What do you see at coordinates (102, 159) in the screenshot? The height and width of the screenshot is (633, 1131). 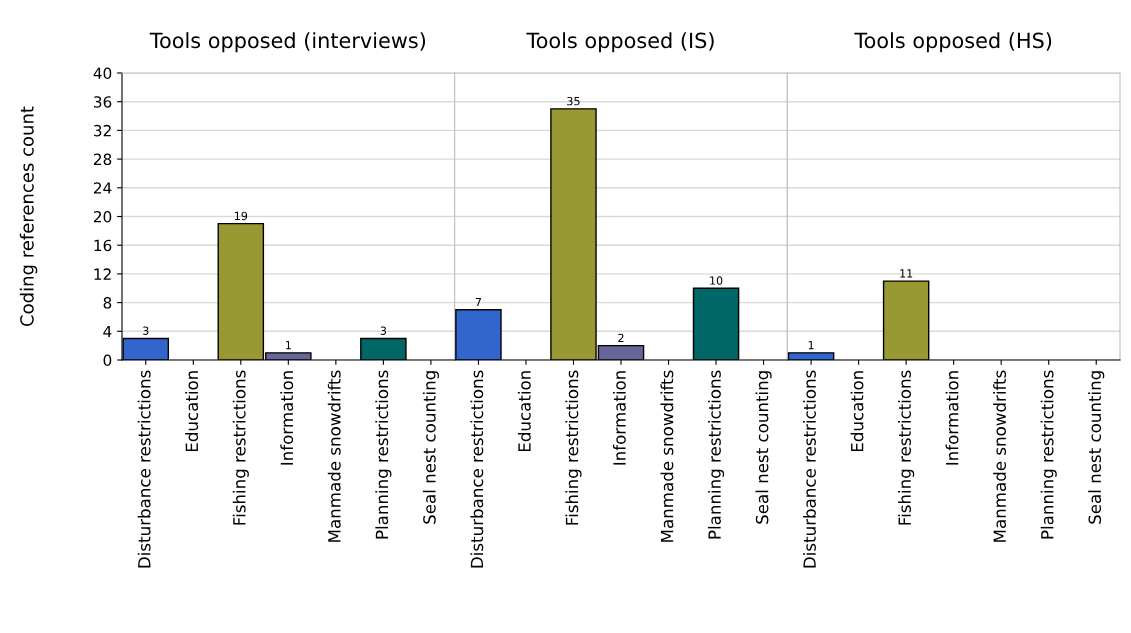 I see `y-tick-label: 28` at bounding box center [102, 159].